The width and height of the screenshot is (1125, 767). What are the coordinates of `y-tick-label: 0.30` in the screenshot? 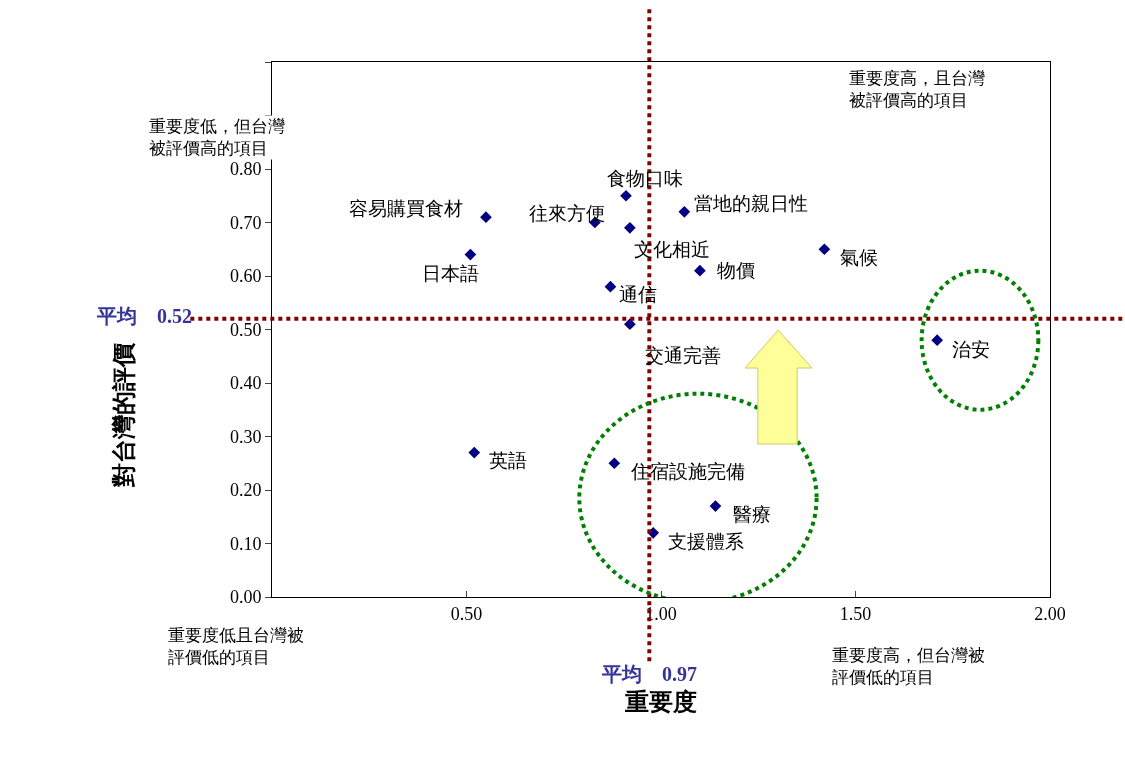 It's located at (245, 436).